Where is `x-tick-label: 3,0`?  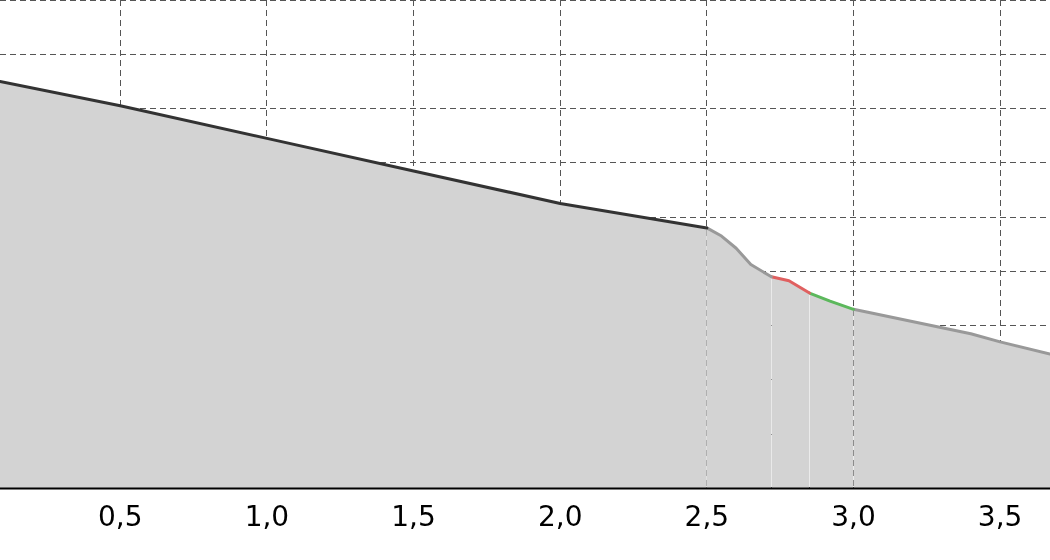 x-tick-label: 3,0 is located at coordinates (853, 517).